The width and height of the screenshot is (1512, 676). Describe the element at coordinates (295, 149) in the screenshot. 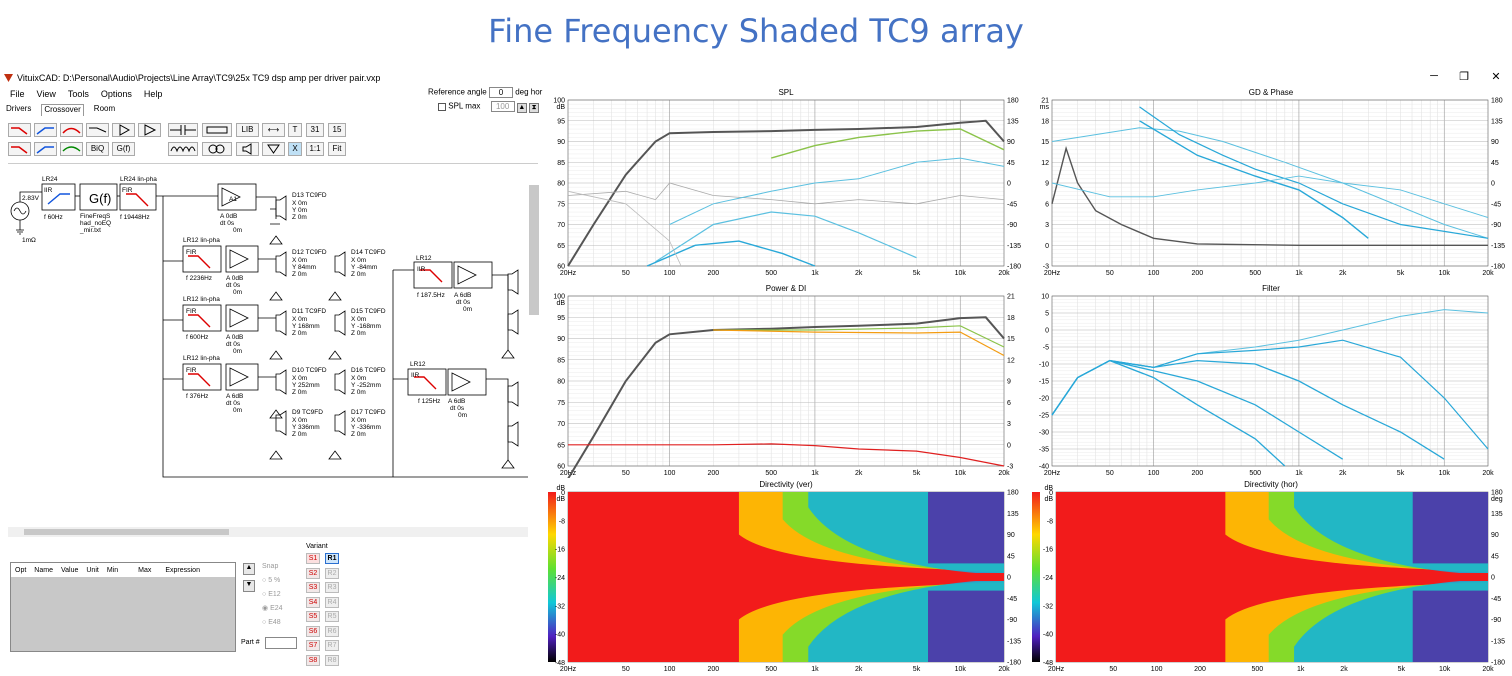

I see `x-button: X` at that location.